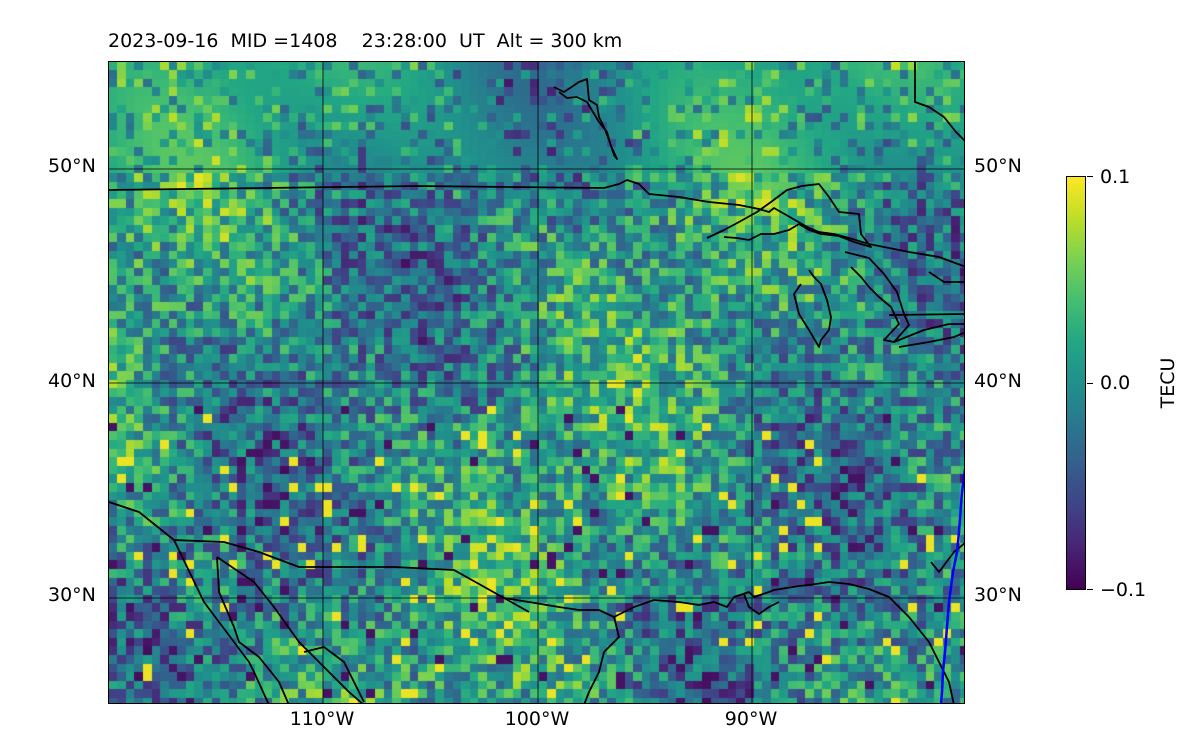 Image resolution: width=1200 pixels, height=750 pixels. What do you see at coordinates (1090, 176) in the screenshot?
I see `colorbar-tick-max` at bounding box center [1090, 176].